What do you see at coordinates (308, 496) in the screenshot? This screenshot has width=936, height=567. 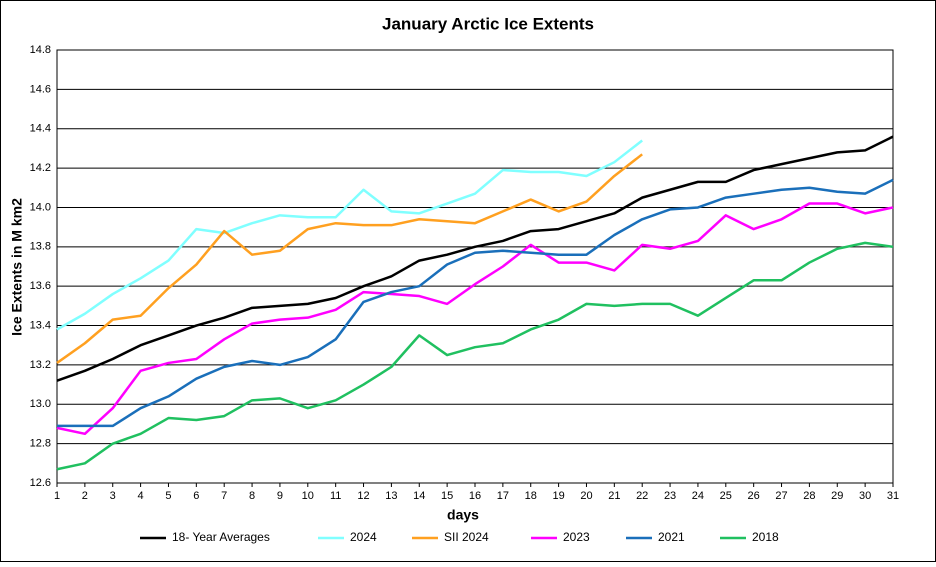 I see `x-tick-label: 10` at bounding box center [308, 496].